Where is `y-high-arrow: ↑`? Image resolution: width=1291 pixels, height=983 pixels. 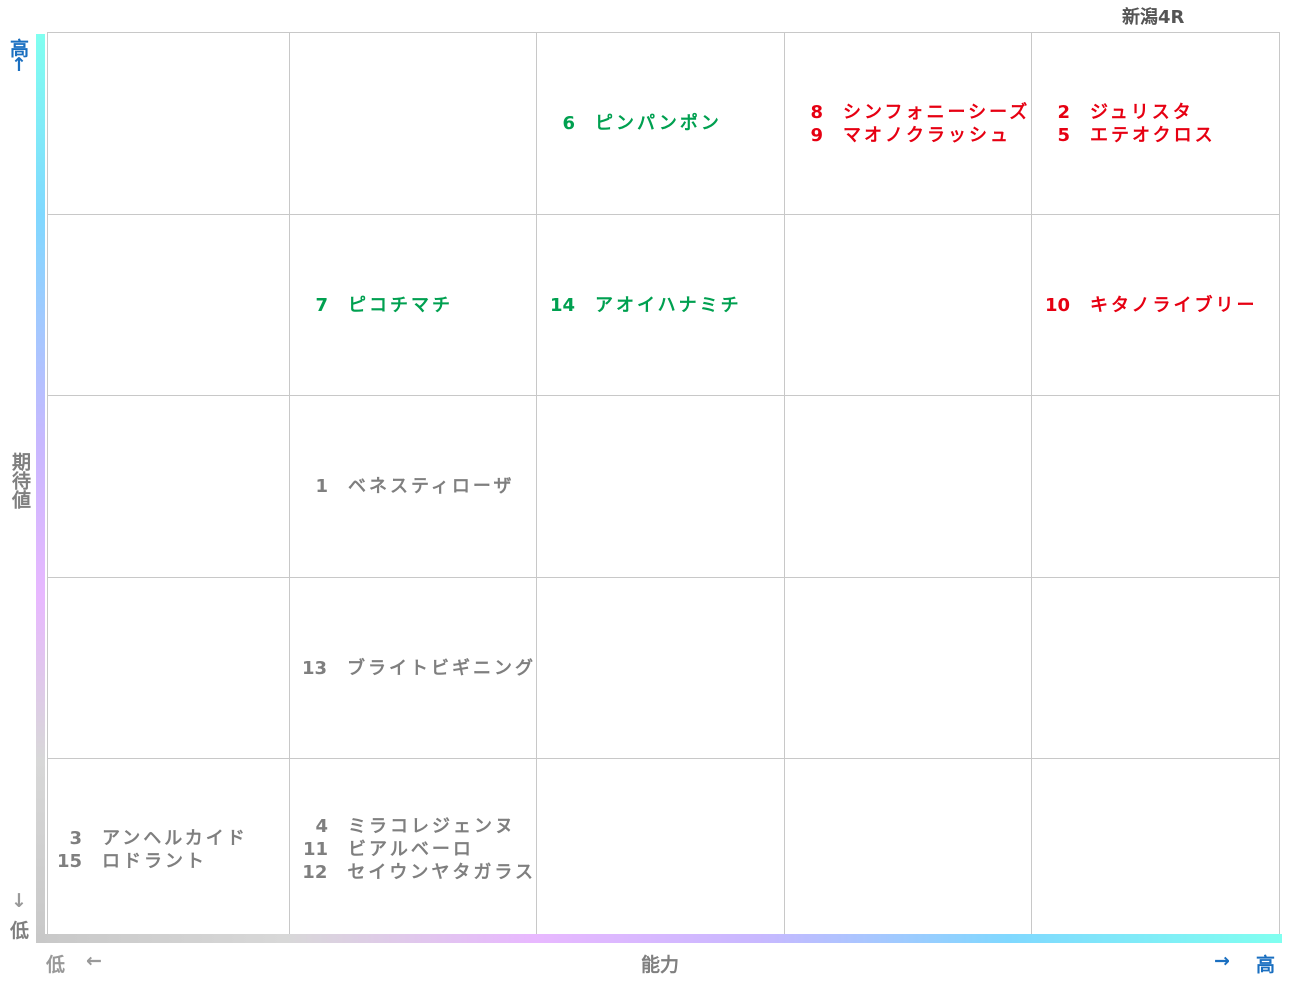
y-high-arrow: ↑ is located at coordinates (19, 65).